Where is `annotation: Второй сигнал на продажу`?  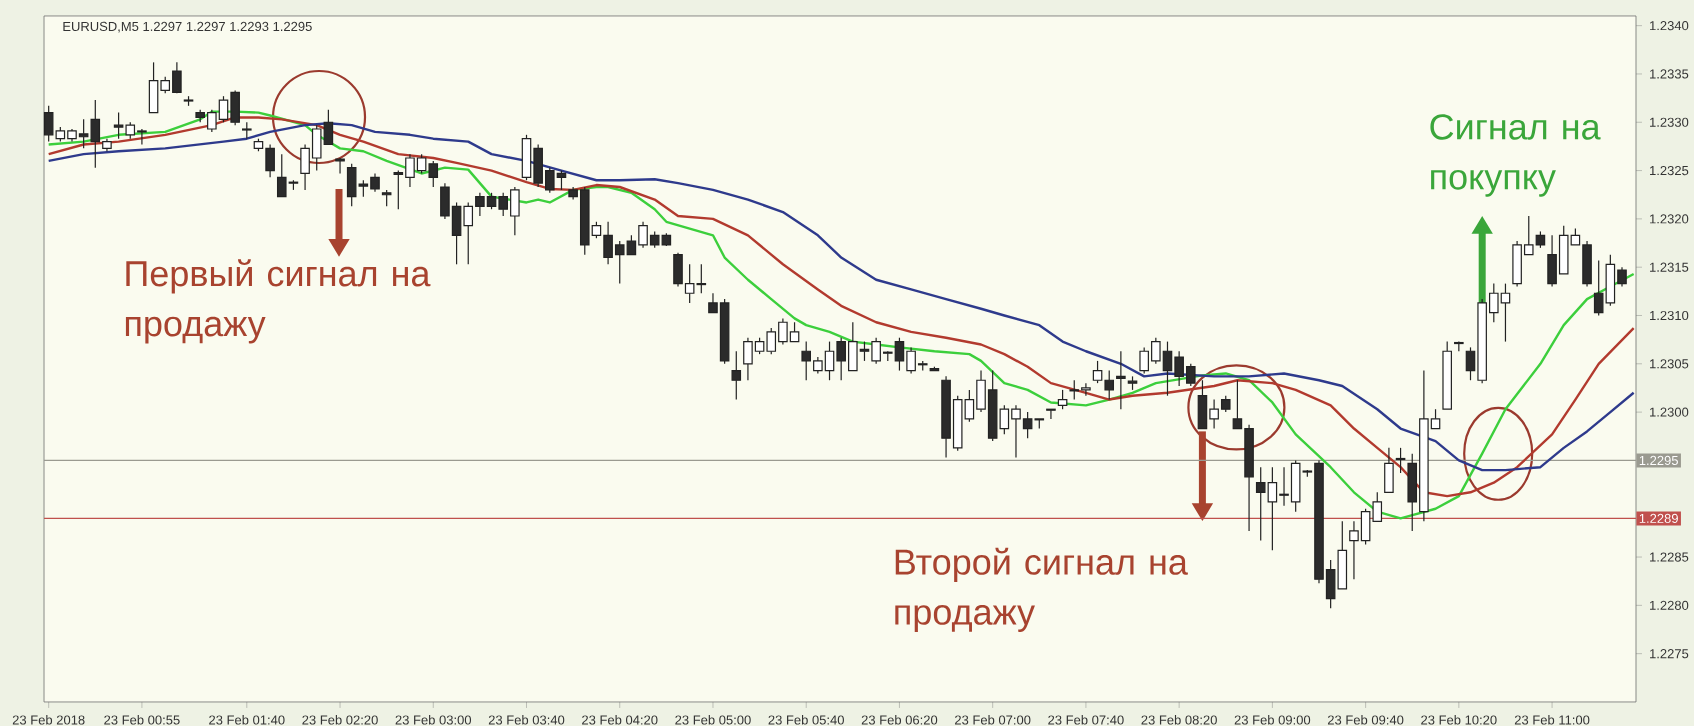
annotation: Второй сигнал на продажу is located at coordinates (1041, 589).